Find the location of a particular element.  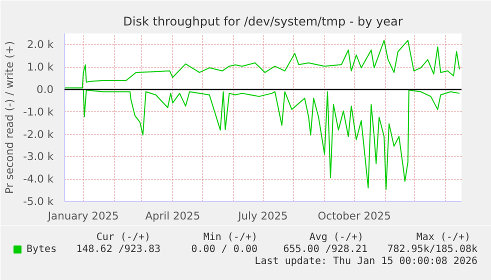

text: Cur (-/+) is located at coordinates (123, 237).